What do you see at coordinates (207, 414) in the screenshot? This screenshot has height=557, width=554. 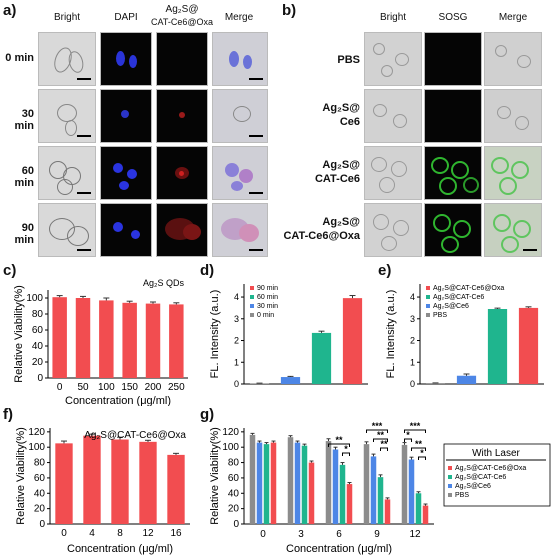 I see `panel-label-g: g)` at bounding box center [207, 414].